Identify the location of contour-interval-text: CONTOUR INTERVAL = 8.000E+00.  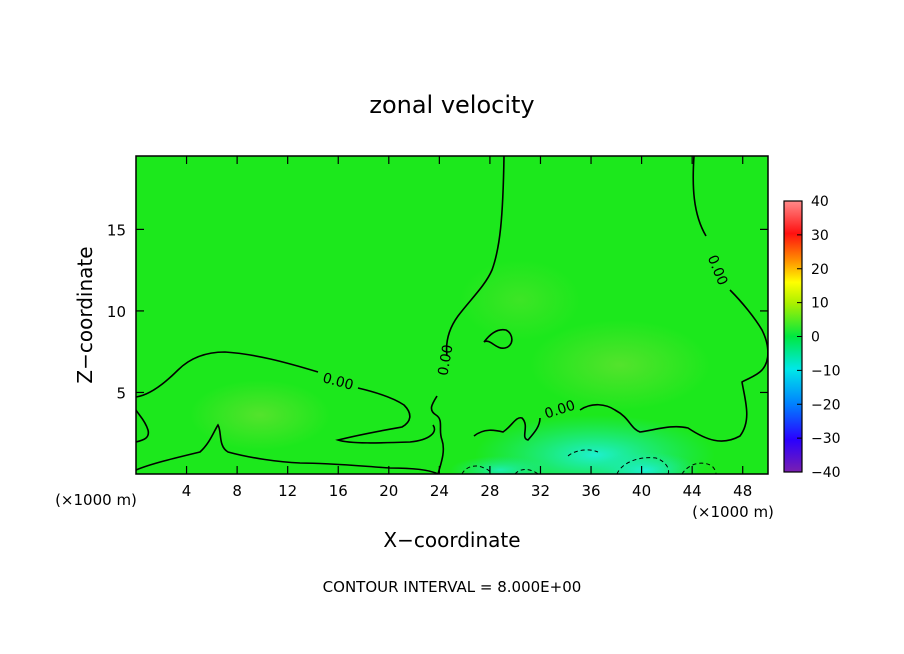
(452, 587).